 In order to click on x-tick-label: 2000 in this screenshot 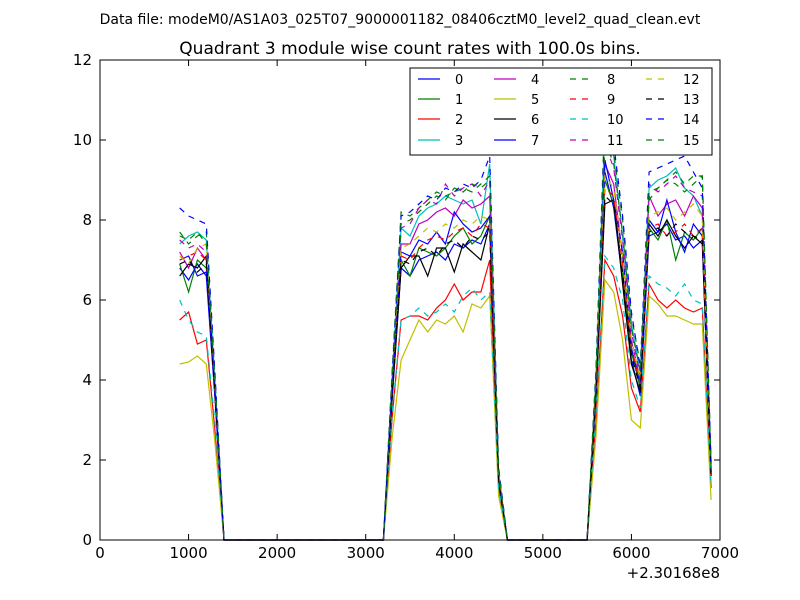, I will do `click(277, 553)`.